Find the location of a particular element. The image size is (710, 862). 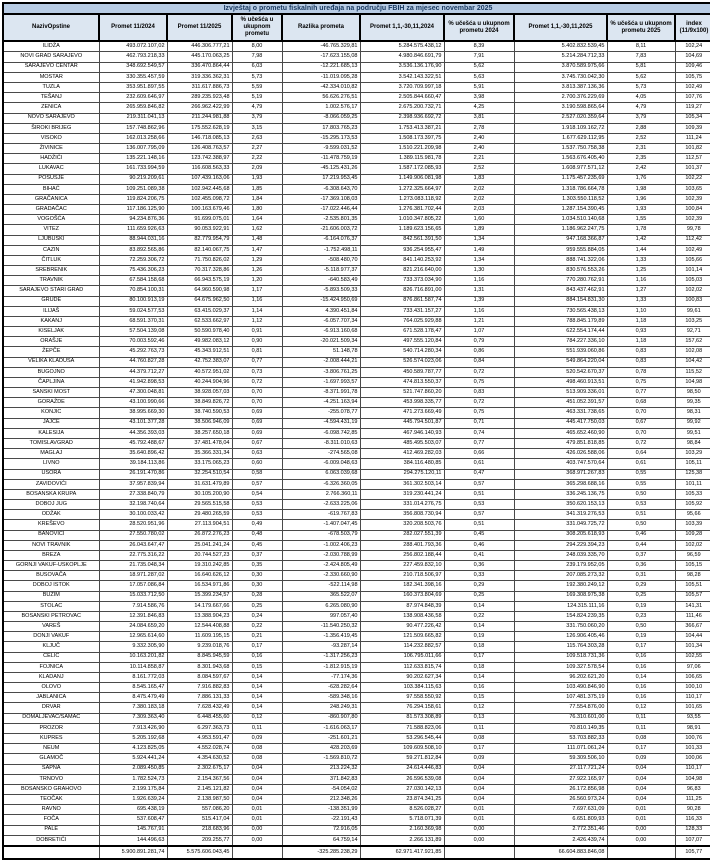

value-cell: 0,15 is located at coordinates (257, 667).